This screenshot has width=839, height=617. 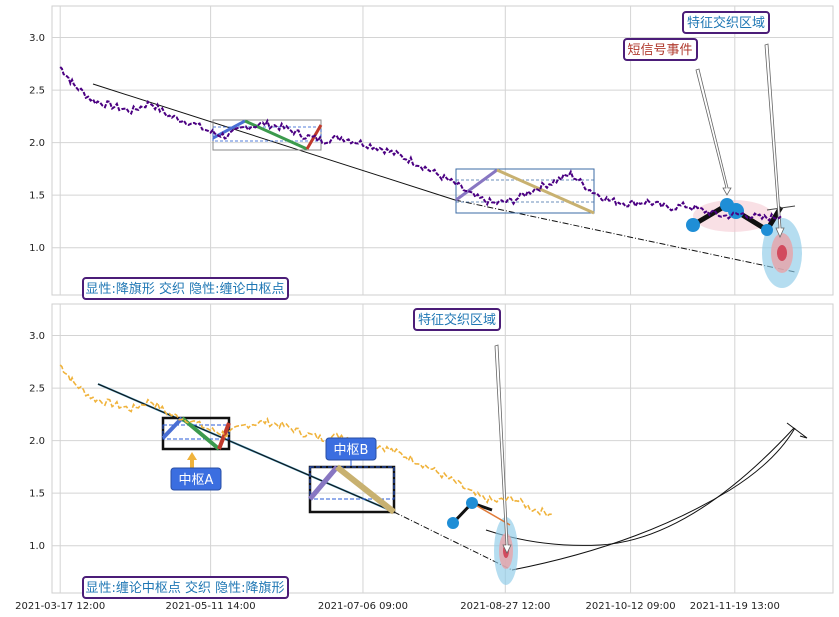 I want to click on bottom-feature-zone-text: 特征交织区域, so click(x=457, y=320).